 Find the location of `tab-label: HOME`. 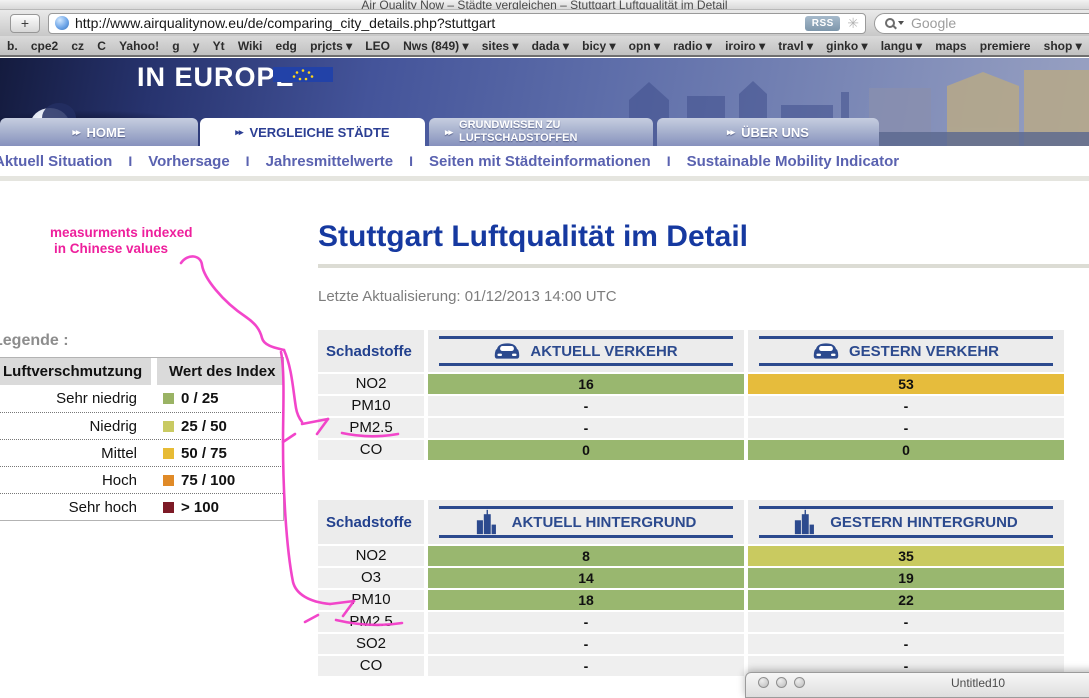

tab-label: HOME is located at coordinates (106, 132).